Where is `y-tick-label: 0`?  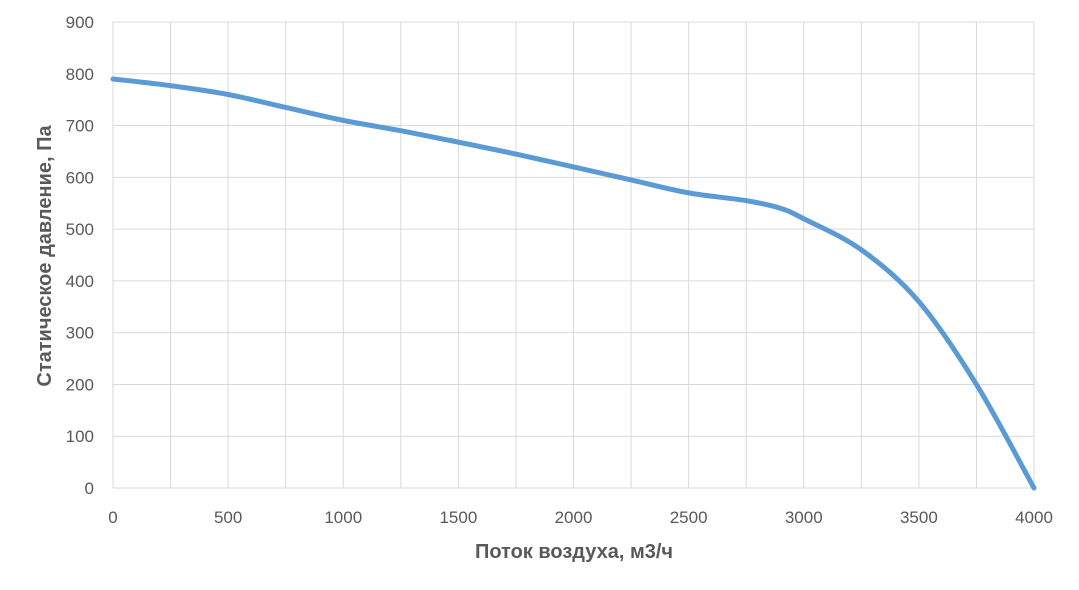 y-tick-label: 0 is located at coordinates (89, 488).